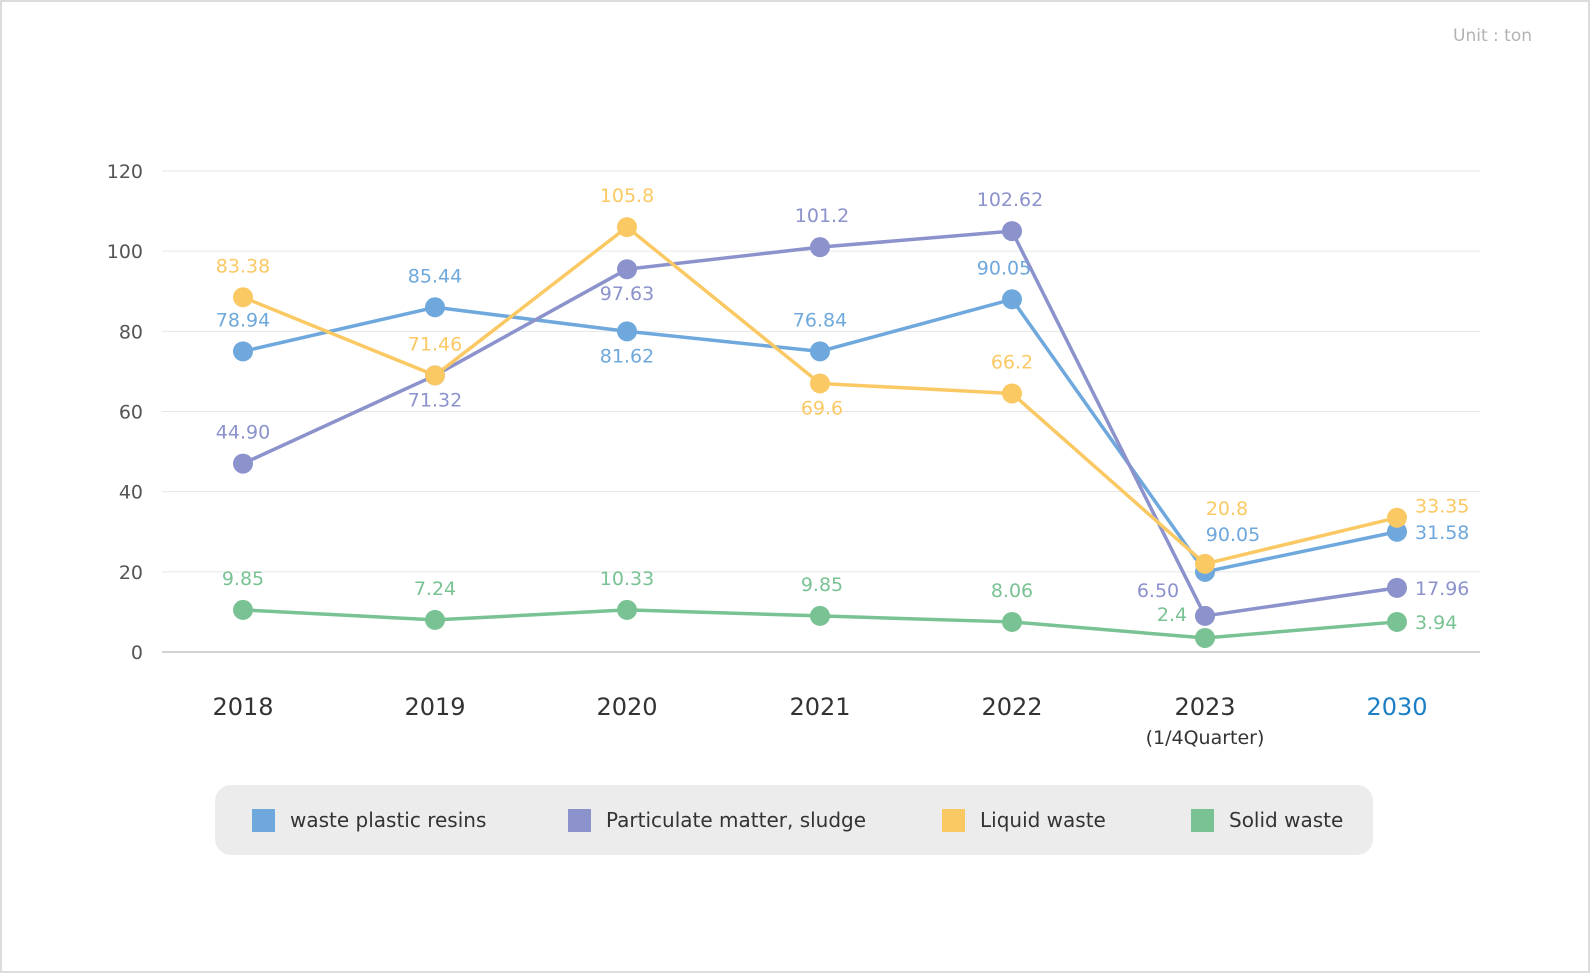 The height and width of the screenshot is (973, 1590). I want to click on data-label-particulate: 44.90, so click(243, 433).